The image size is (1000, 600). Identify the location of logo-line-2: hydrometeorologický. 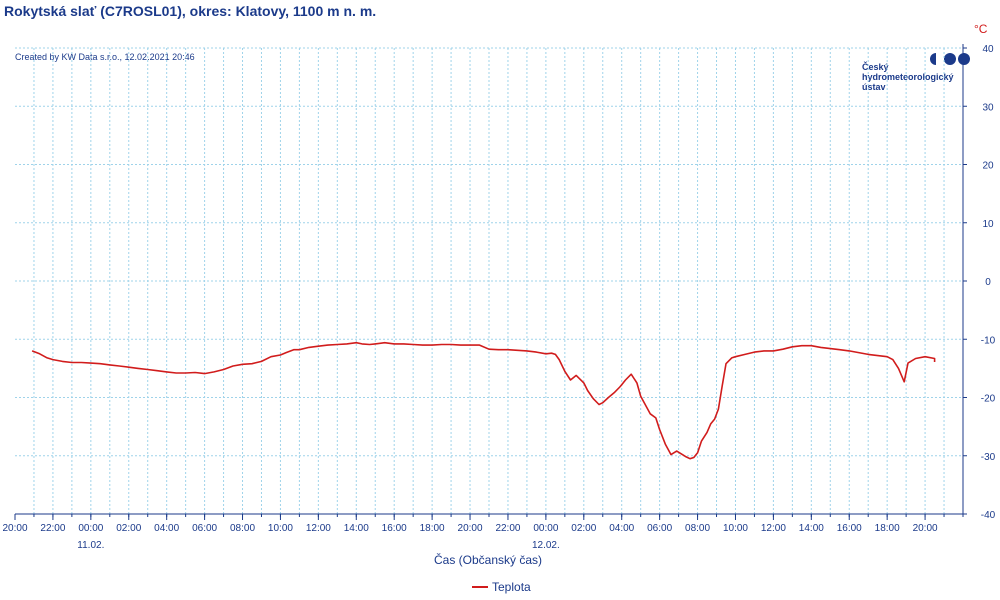
(908, 77).